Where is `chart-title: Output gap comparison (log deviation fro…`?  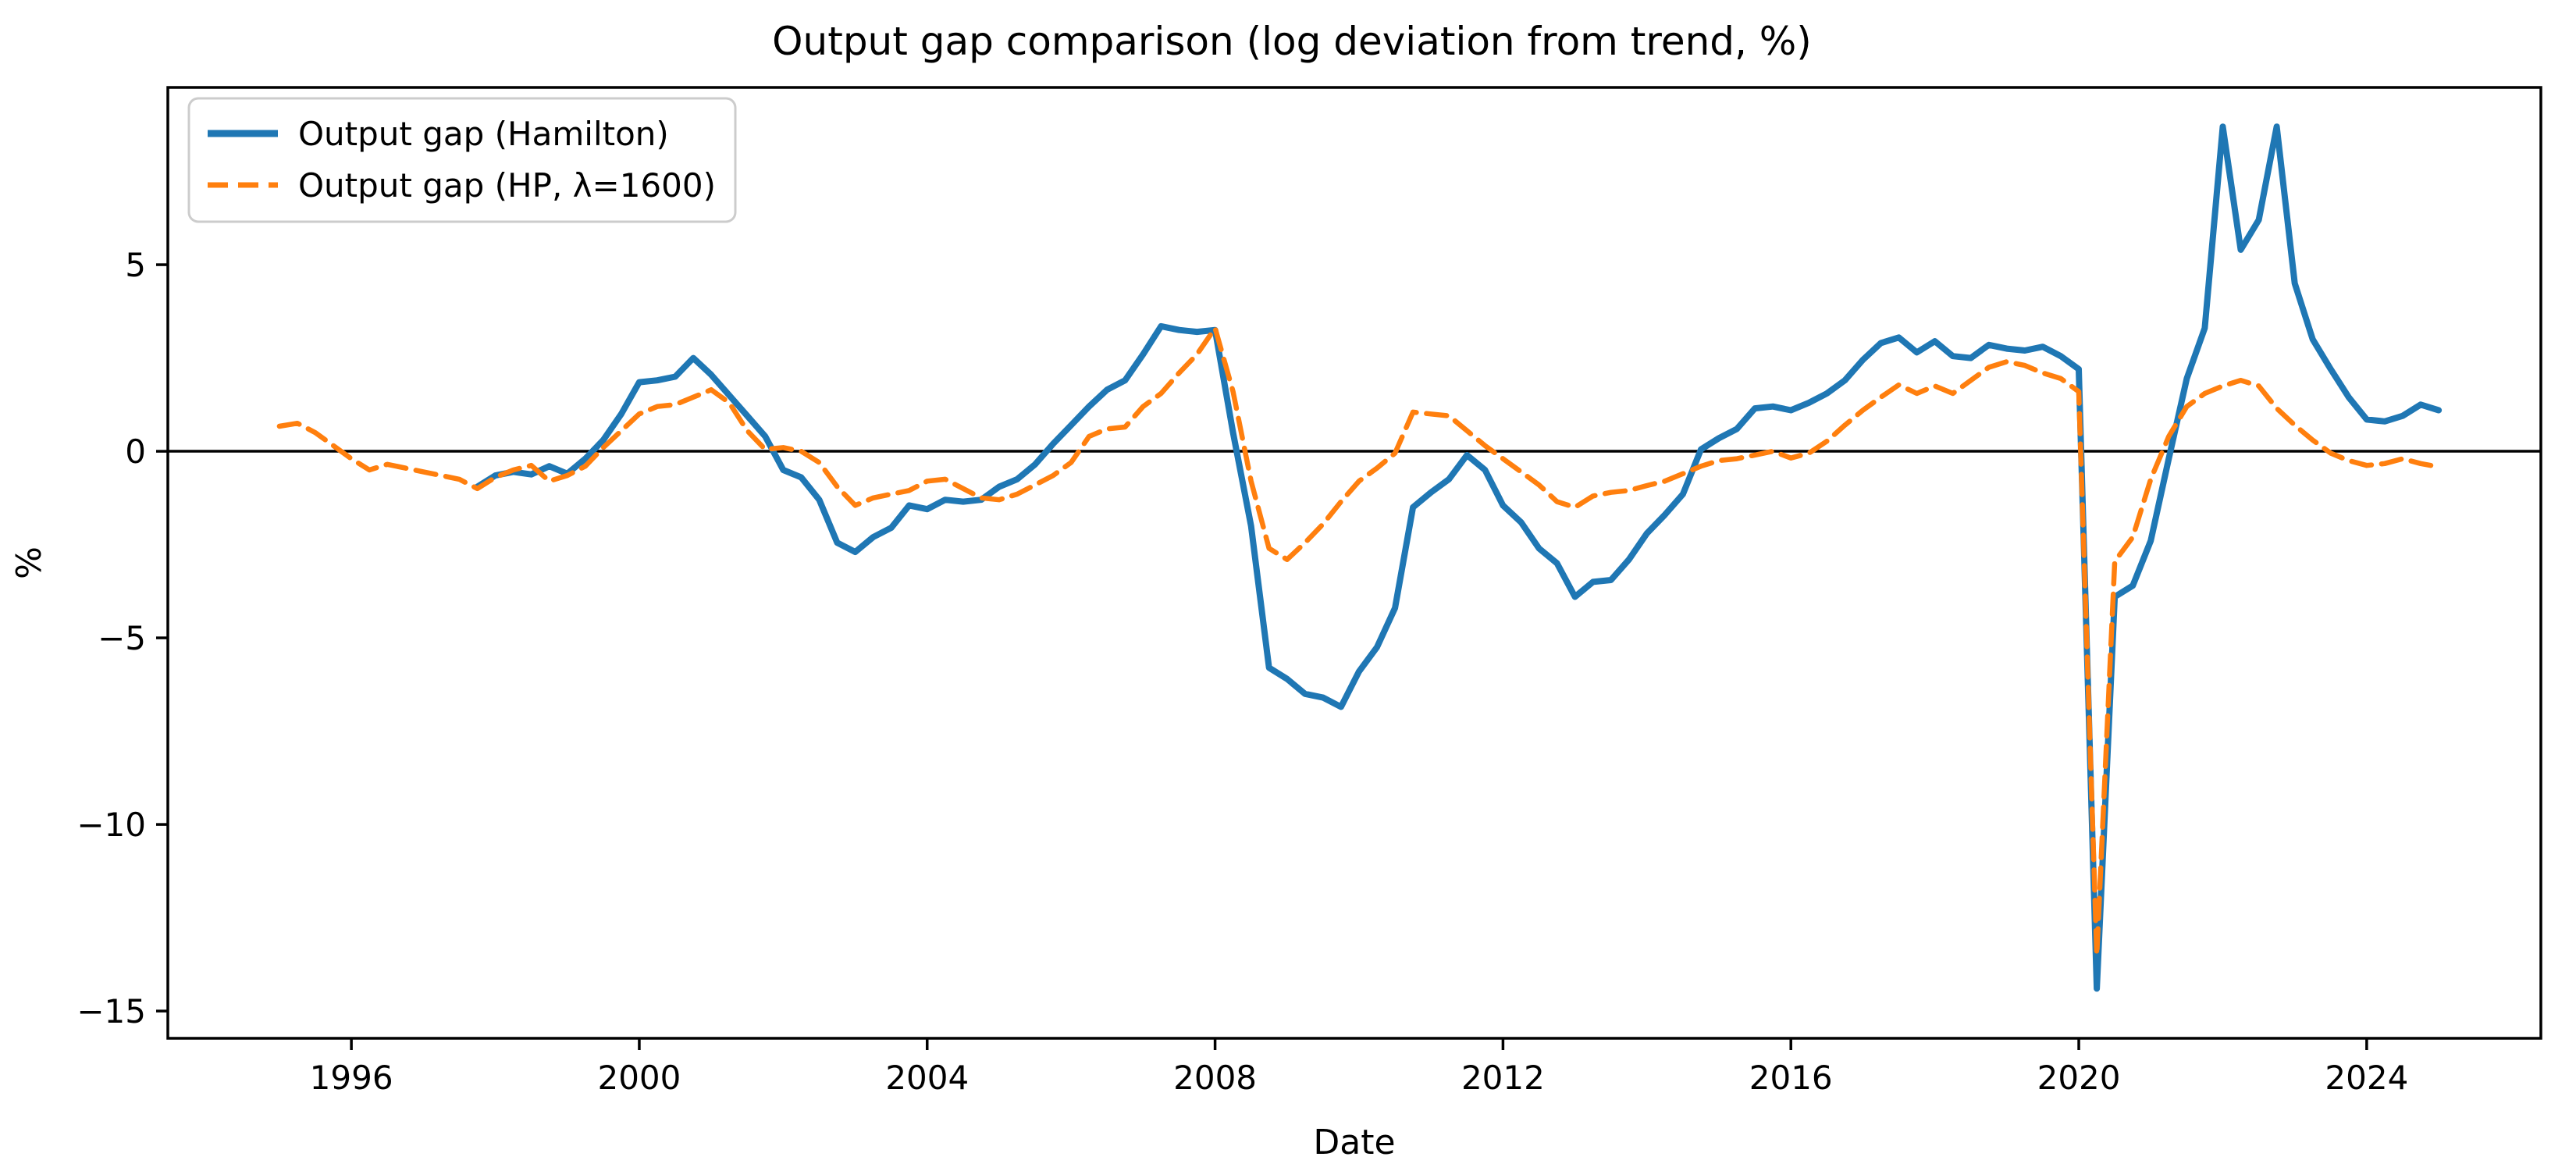
chart-title: Output gap comparison (log deviation fro… is located at coordinates (1292, 41).